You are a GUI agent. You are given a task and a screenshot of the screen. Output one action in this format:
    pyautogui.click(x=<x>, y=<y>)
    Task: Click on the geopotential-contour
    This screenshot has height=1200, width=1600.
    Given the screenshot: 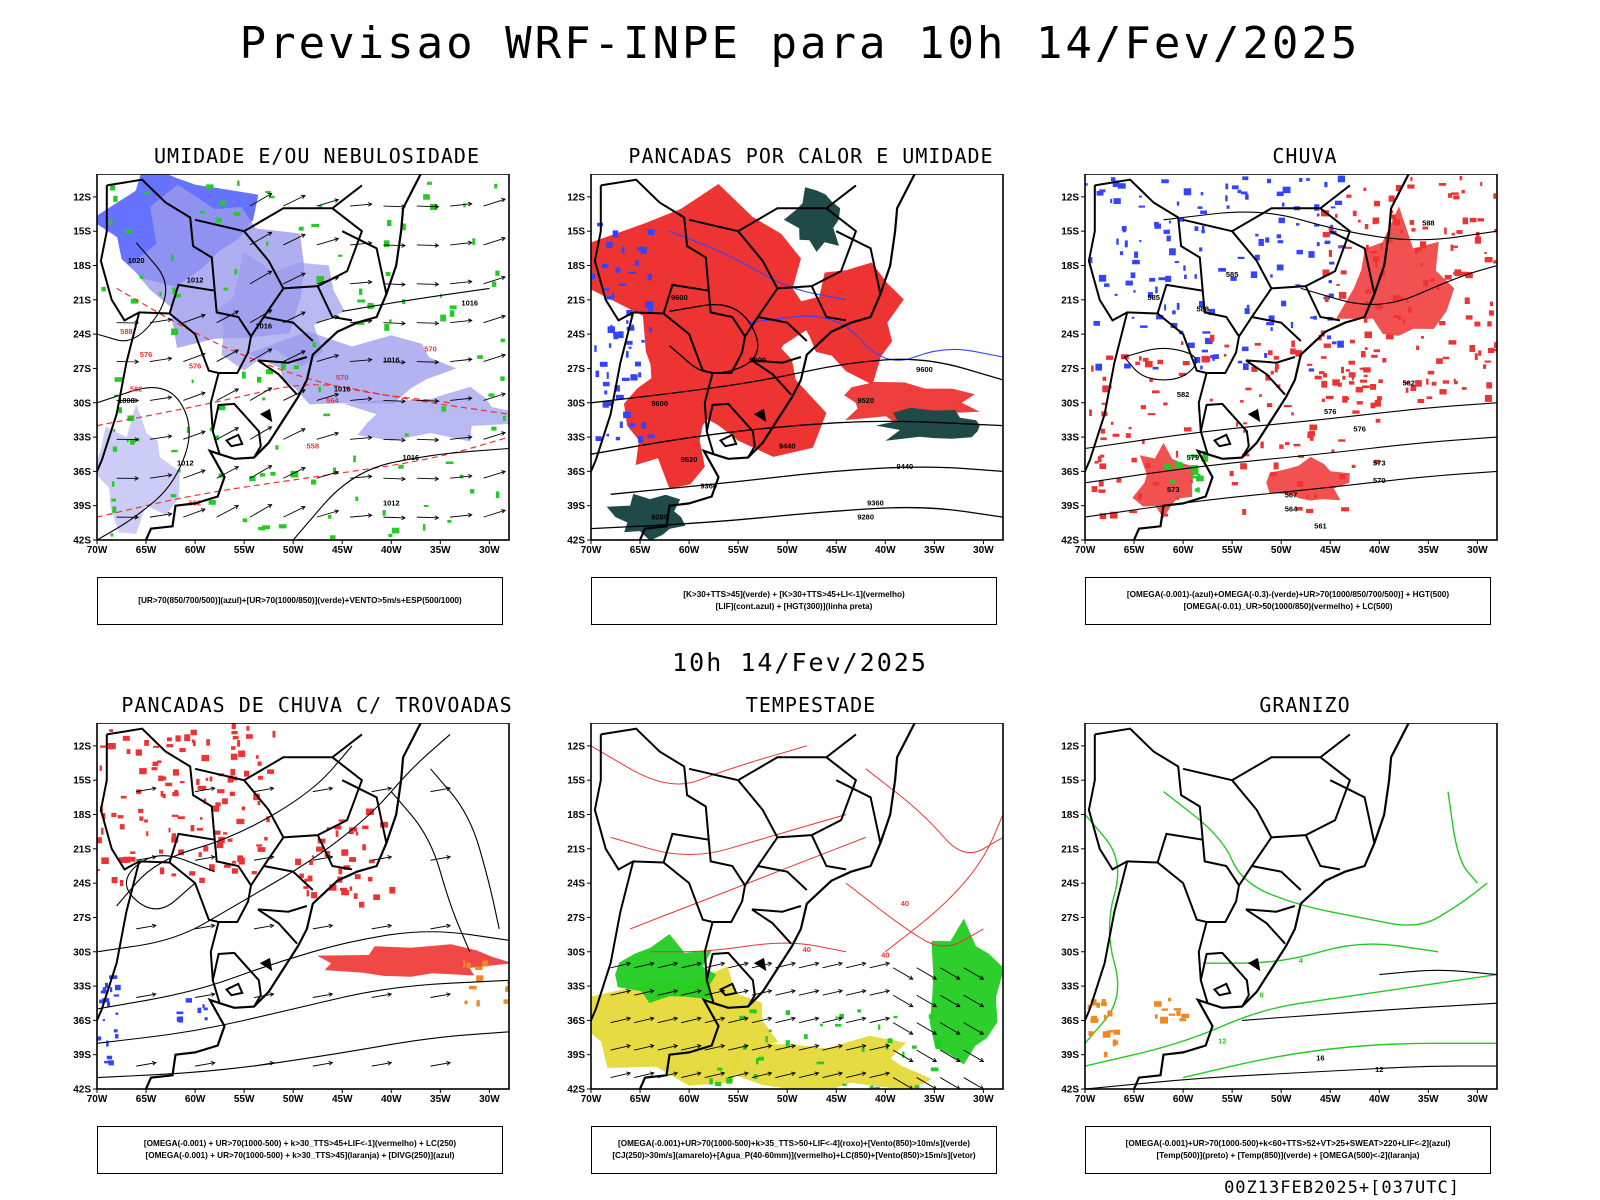 What is the action you would take?
    pyautogui.click(x=1160, y=364)
    